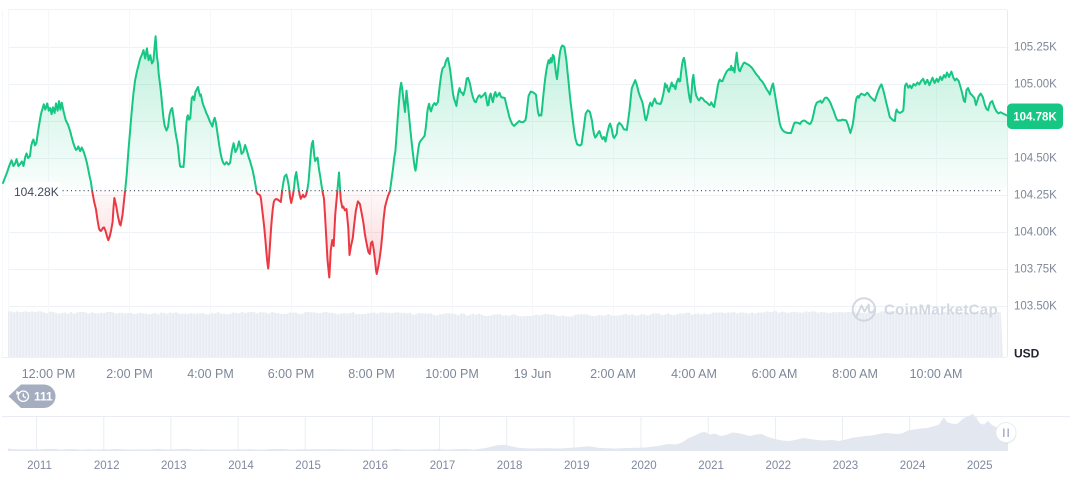 This screenshot has height=482, width=1072. Describe the element at coordinates (129, 374) in the screenshot. I see `svg-text: 2:00 PM` at that location.